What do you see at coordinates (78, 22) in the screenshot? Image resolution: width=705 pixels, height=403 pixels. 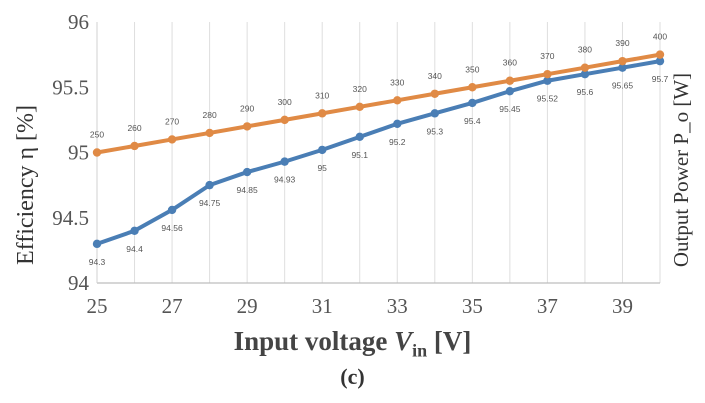 I see `y-tick-label-4: 96` at bounding box center [78, 22].